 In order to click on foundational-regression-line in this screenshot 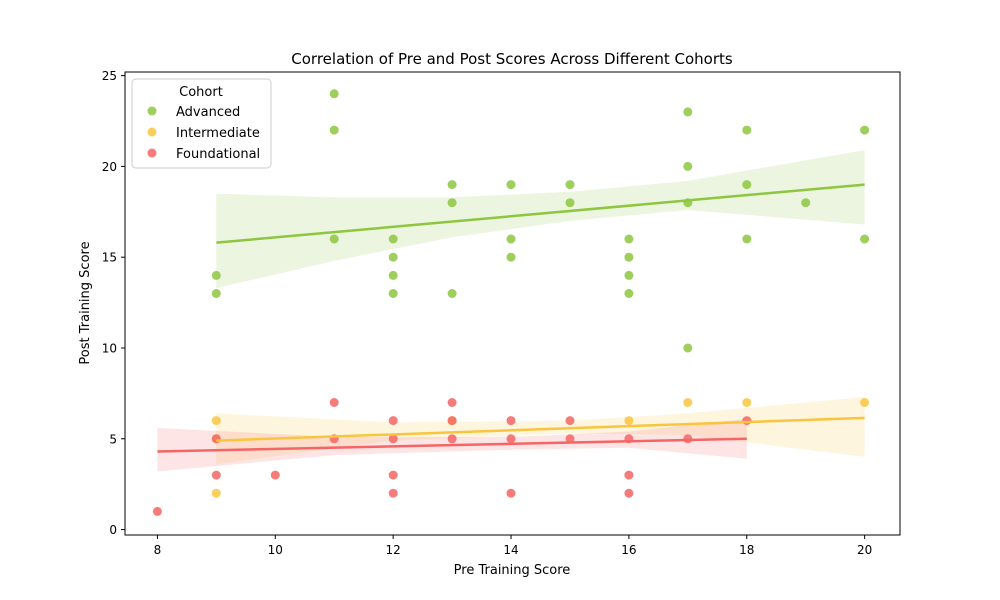, I will do `click(452, 445)`.